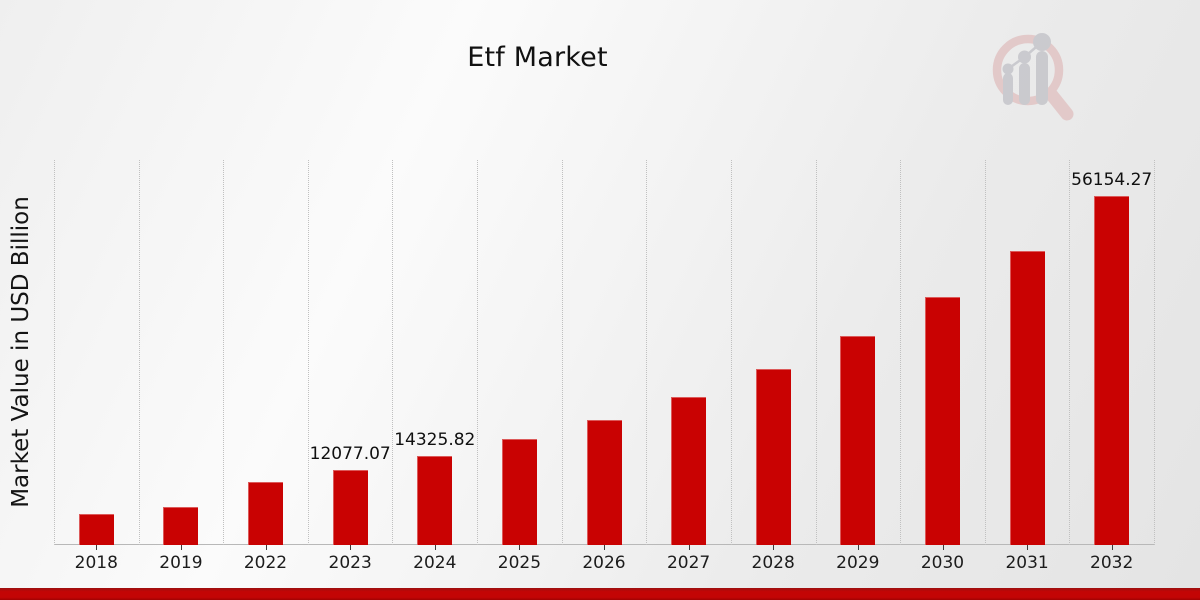  Describe the element at coordinates (773, 563) in the screenshot. I see `x-axis-label: 2028` at that location.